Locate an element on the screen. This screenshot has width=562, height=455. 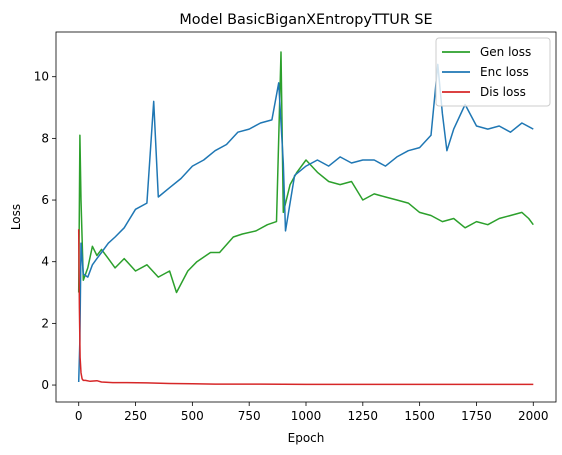
legend: Gen loss Enc loss Dis loss is located at coordinates (493, 72).